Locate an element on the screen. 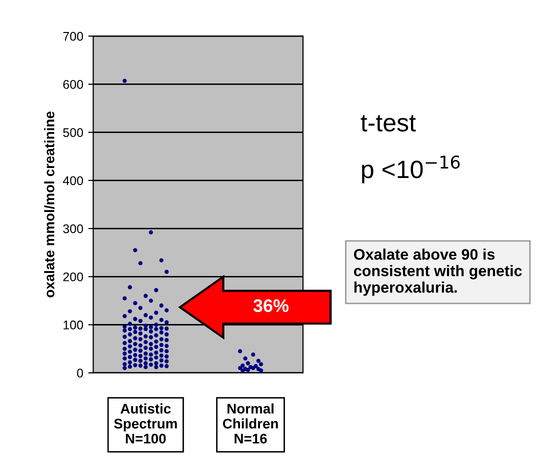 Image resolution: width=542 pixels, height=469 pixels. text: t-test is located at coordinates (388, 123).